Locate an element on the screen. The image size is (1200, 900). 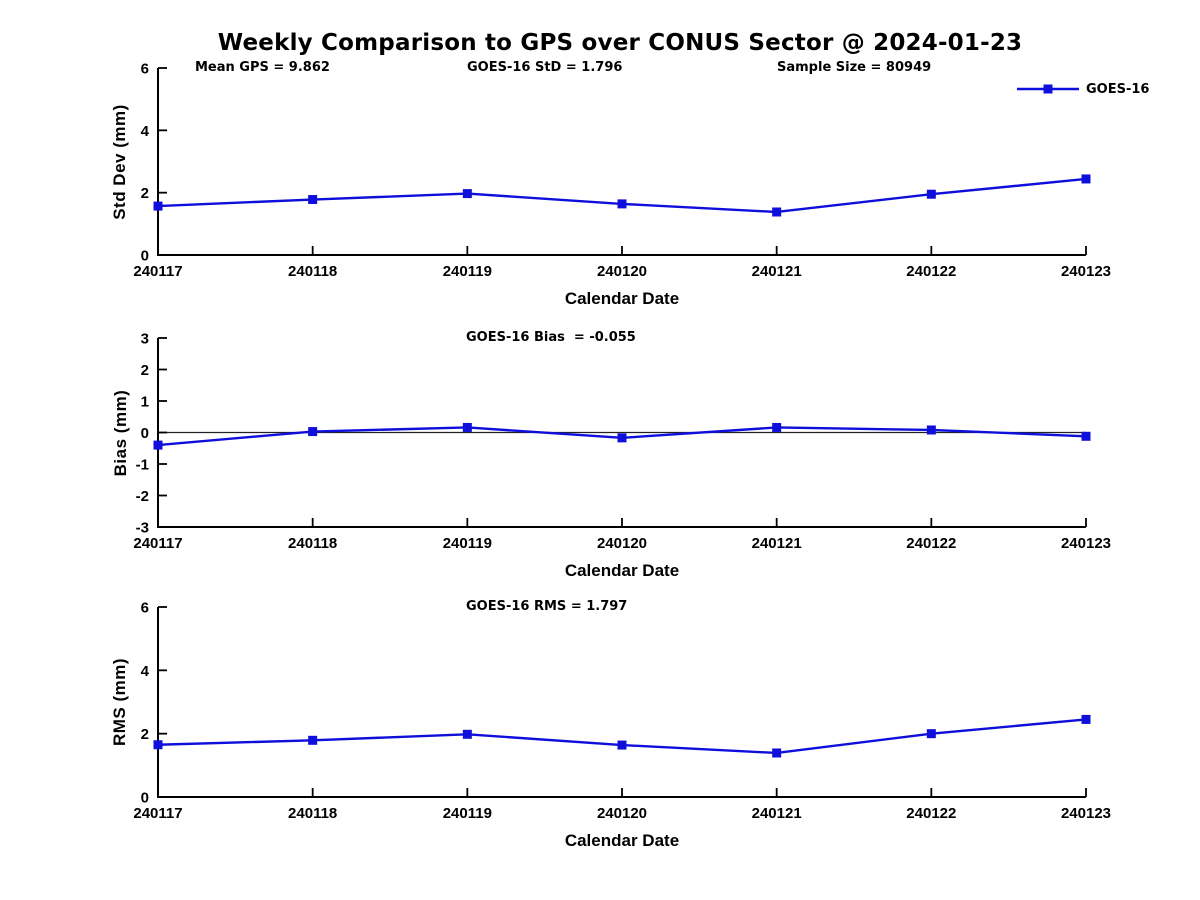
legend: GOES-16 is located at coordinates (1082, 89).